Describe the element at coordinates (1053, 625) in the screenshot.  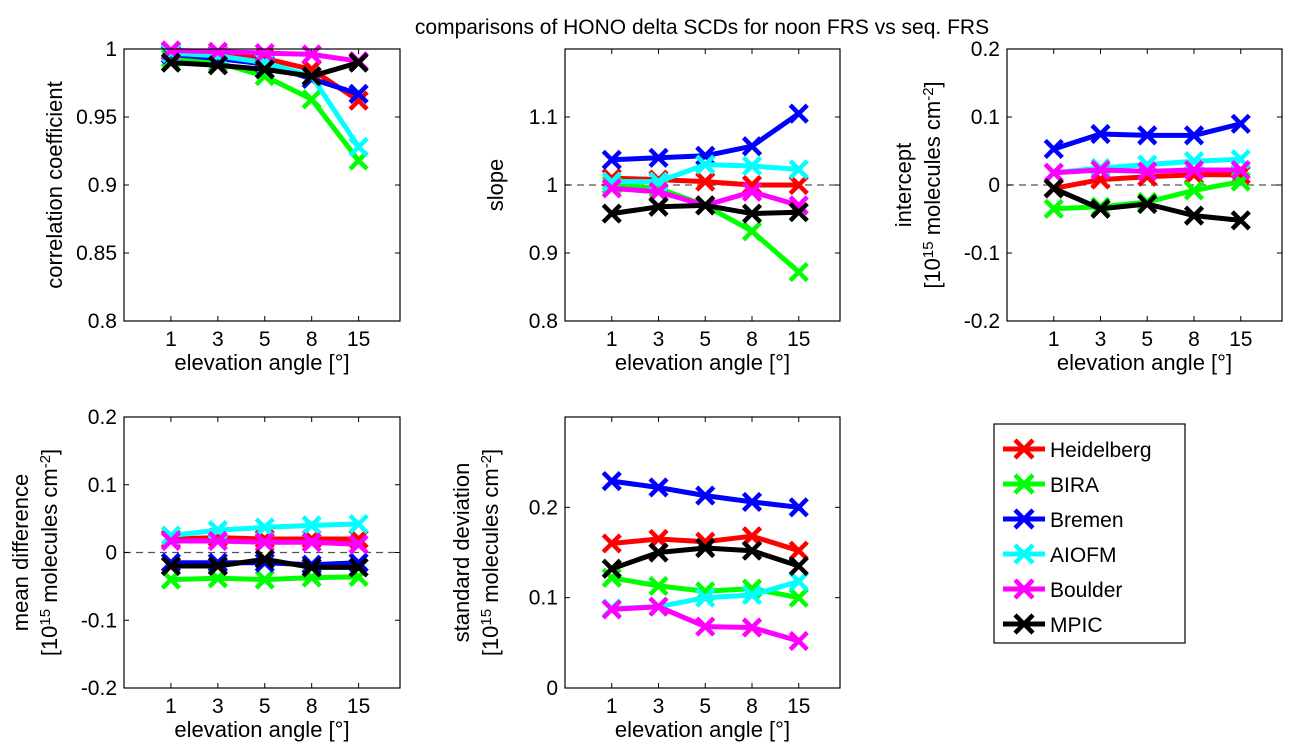
I see `legend-entry-mpic: MPIC` at that location.